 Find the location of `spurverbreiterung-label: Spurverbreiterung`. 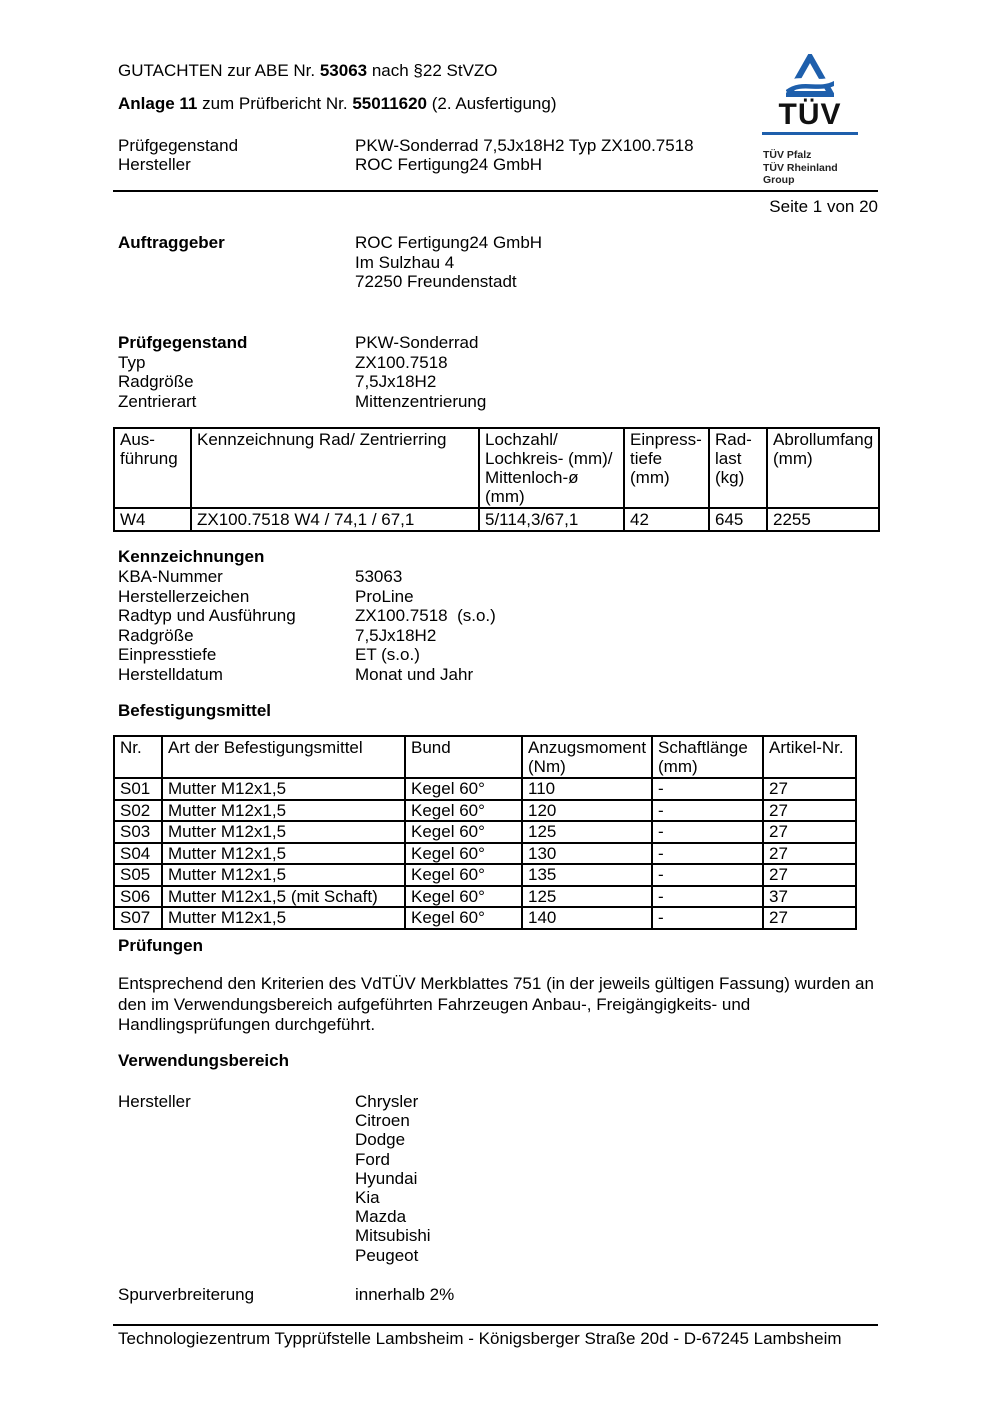

spurverbreiterung-label: Spurverbreiterung is located at coordinates (186, 1294).